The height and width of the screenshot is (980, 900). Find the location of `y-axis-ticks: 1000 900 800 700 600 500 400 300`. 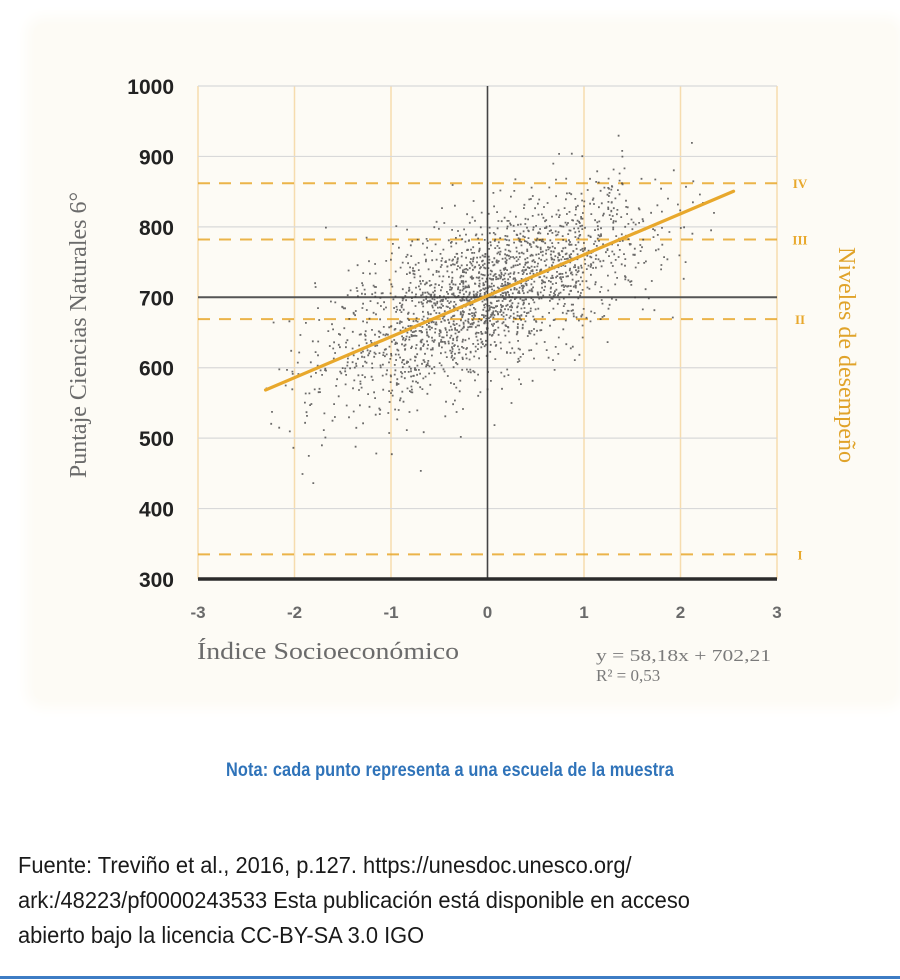

y-axis-ticks: 1000 900 800 700 600 500 400 300 is located at coordinates (150, 334).